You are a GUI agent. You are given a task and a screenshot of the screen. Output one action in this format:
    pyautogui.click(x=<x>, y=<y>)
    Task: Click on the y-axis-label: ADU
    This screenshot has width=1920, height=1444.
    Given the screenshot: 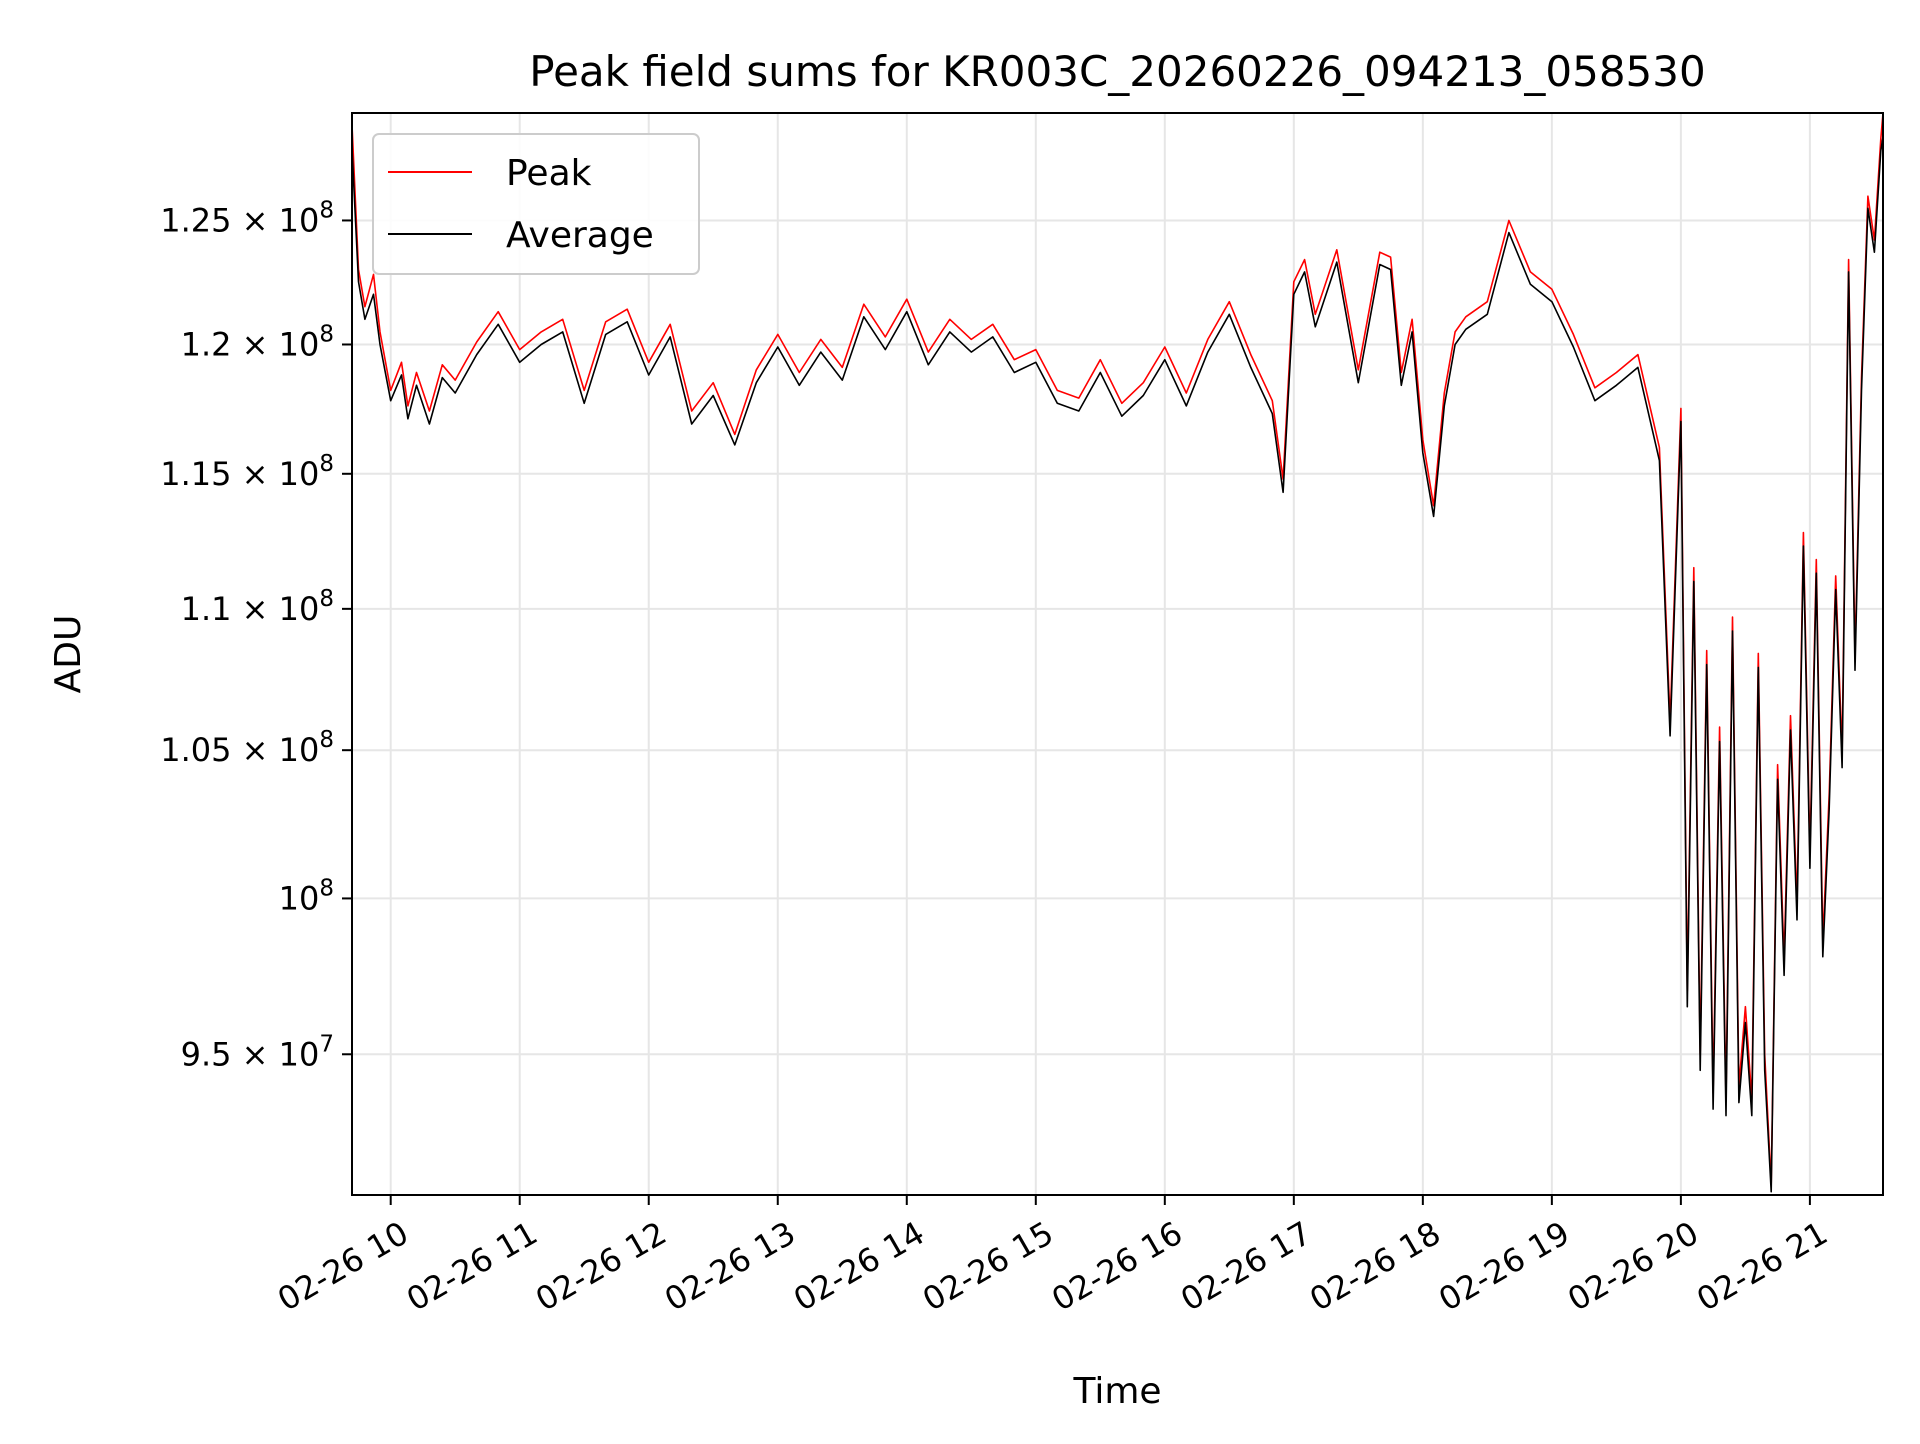 What is the action you would take?
    pyautogui.click(x=68, y=654)
    